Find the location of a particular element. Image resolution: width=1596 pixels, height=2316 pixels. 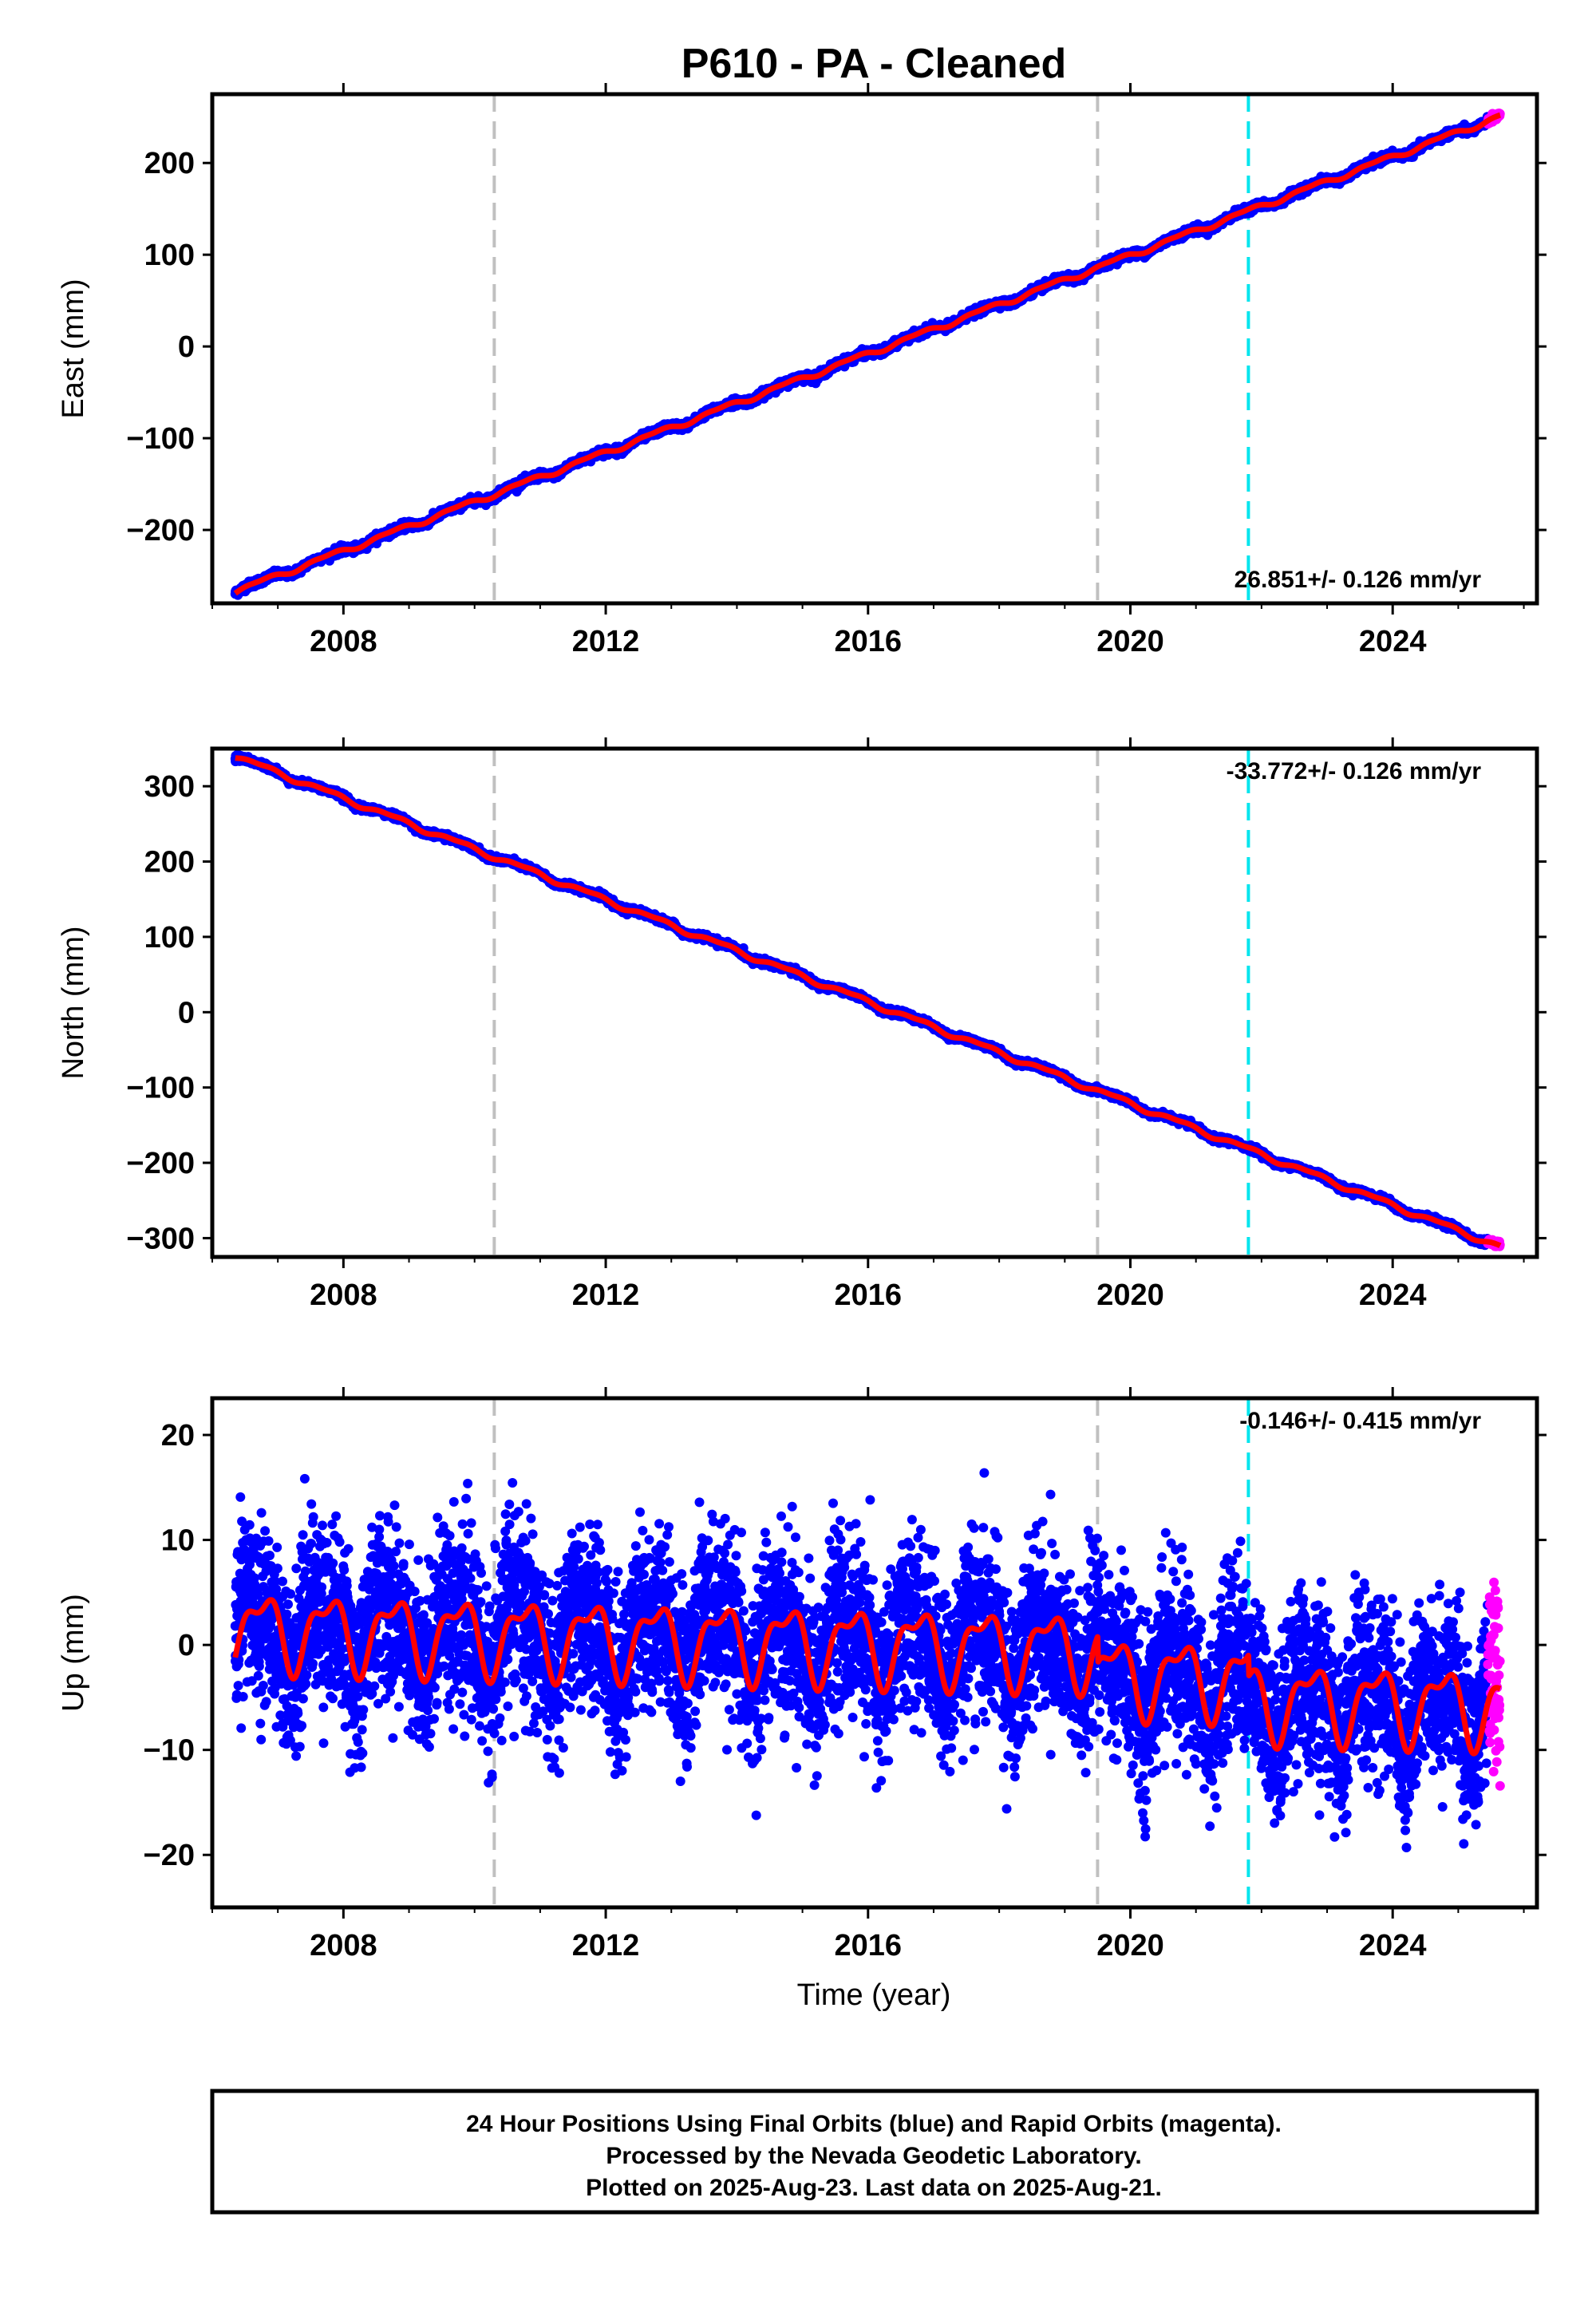

x-tick-label: 2016 is located at coordinates (869, 641).